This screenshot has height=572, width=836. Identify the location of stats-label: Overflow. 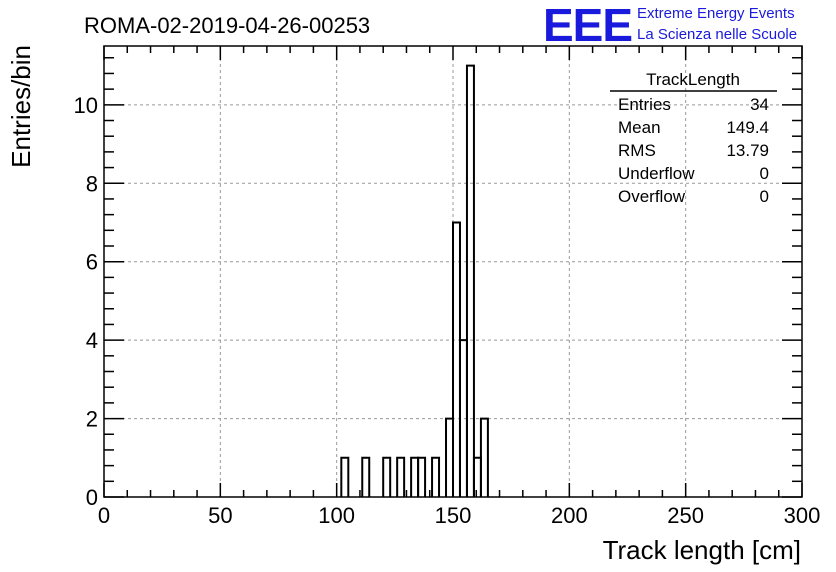
(652, 196).